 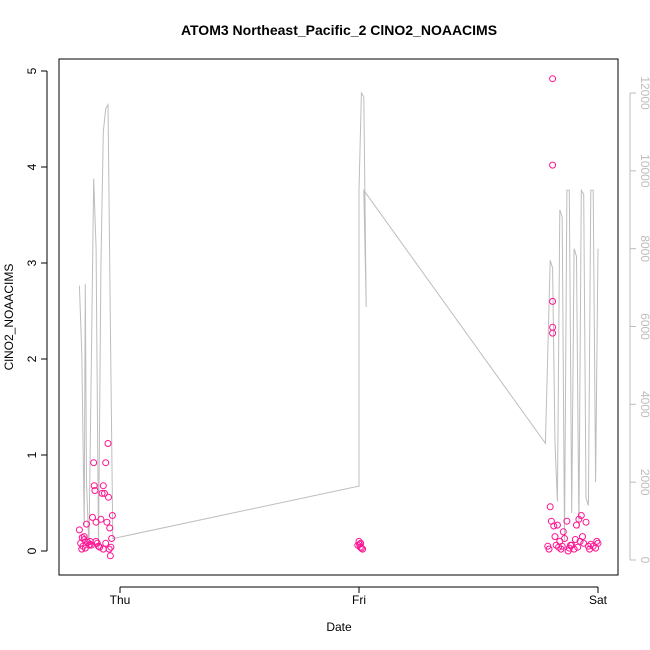 I want to click on x-tick-label: Sat, so click(x=598, y=600).